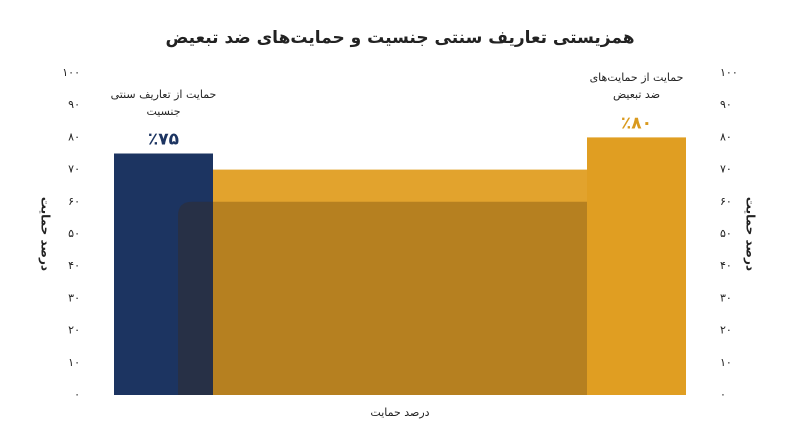  I want to click on y-tick-label: ۱۰۰, so click(71, 72).